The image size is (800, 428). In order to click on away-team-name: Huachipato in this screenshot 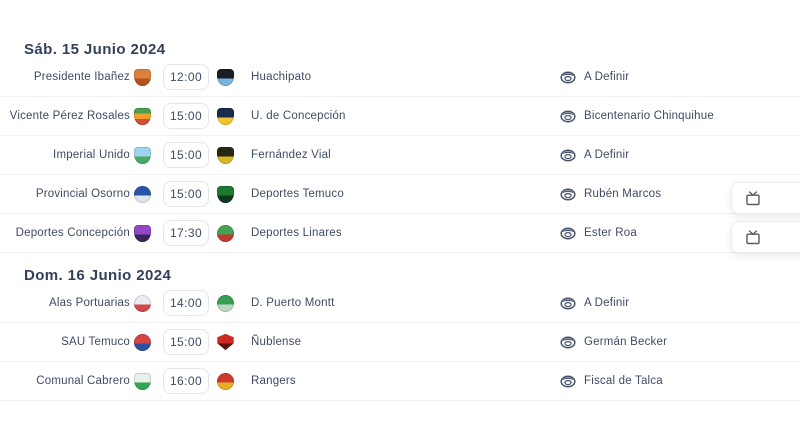, I will do `click(281, 77)`.